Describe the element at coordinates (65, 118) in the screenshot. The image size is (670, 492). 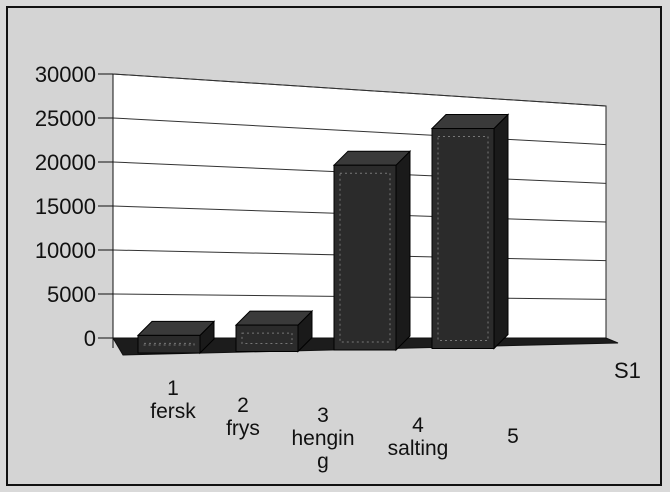
I see `y-tick-label: 25000` at that location.